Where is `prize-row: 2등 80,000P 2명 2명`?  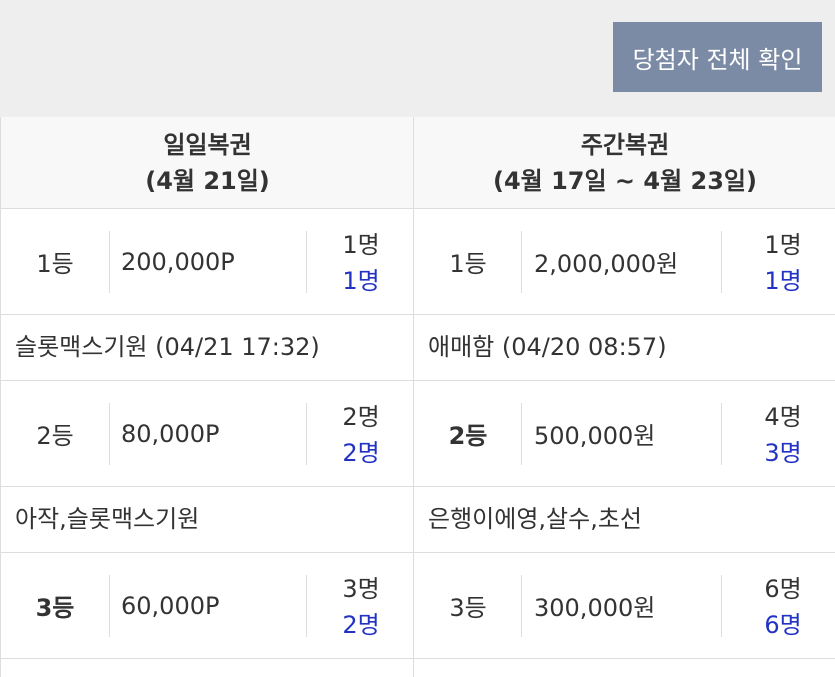
prize-row: 2등 80,000P 2명 2명 is located at coordinates (207, 434).